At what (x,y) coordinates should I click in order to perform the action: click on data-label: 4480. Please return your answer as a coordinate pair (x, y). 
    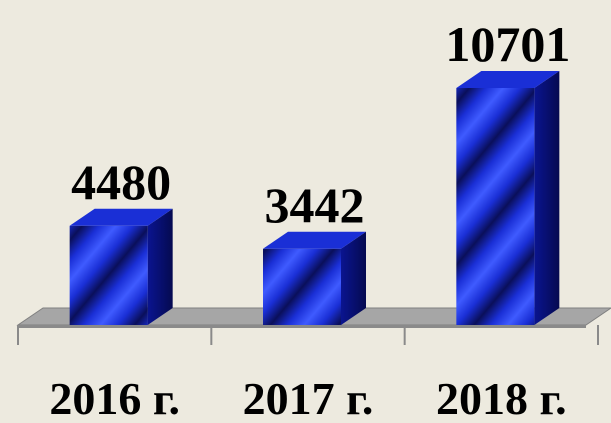
    Looking at the image, I should click on (121, 182).